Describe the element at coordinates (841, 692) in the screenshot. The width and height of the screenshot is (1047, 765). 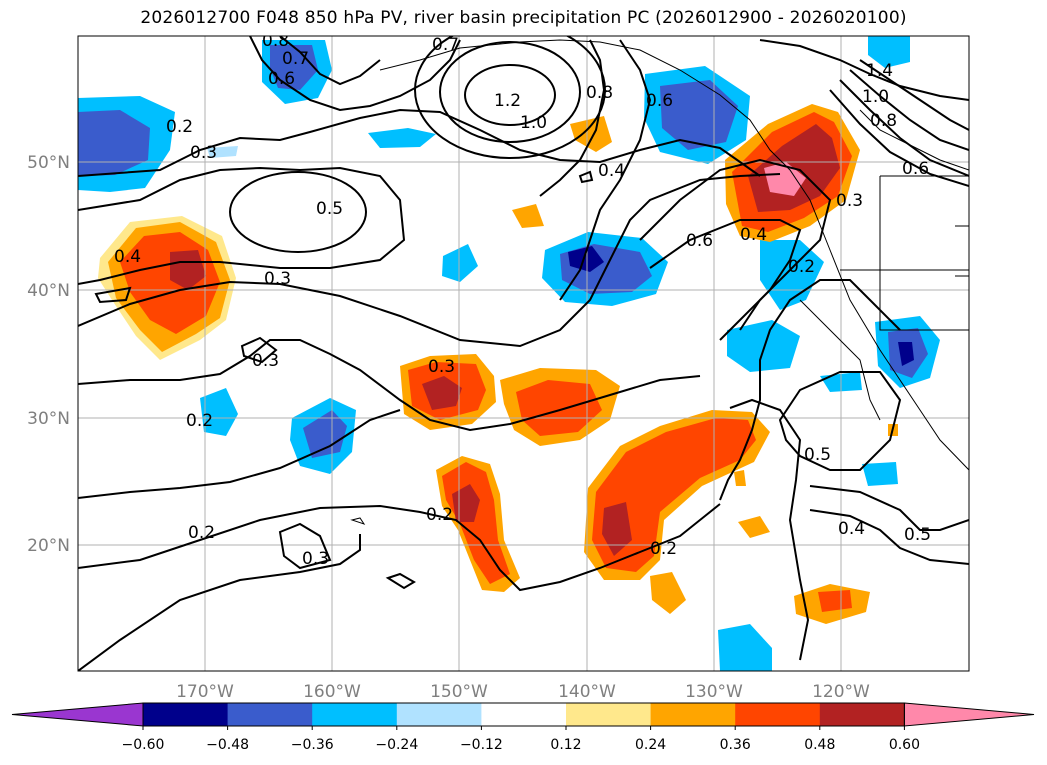
I see `longitude-label: 120°W` at that location.